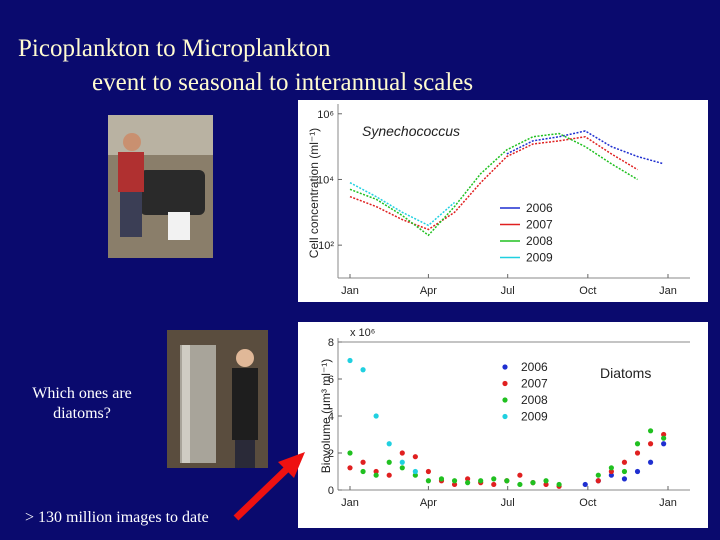 The image size is (720, 540). Describe the element at coordinates (326, 416) in the screenshot. I see `y-axis-label: Biovolume (μm³ ml⁻¹)` at that location.